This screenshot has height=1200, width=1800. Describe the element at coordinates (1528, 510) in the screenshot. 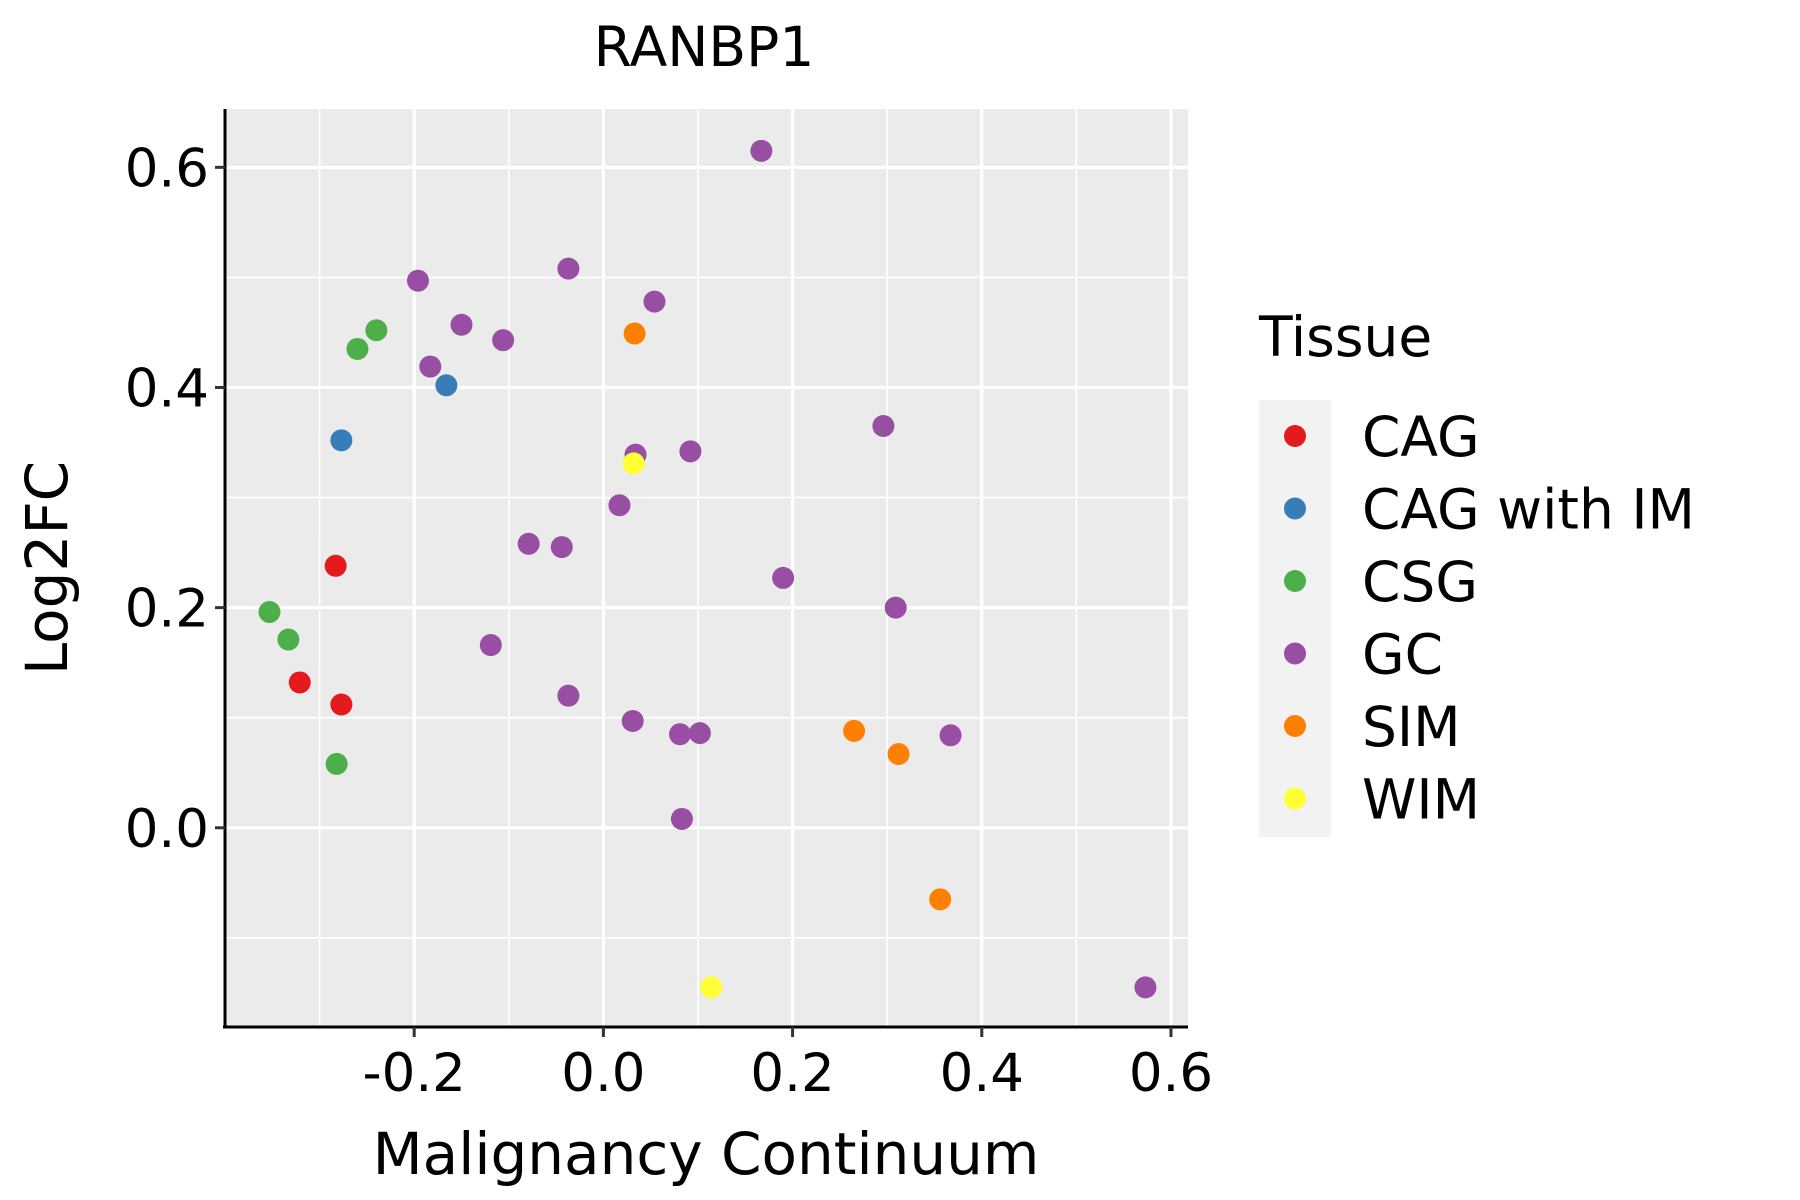

I see `legend-label: CAG with IM` at that location.